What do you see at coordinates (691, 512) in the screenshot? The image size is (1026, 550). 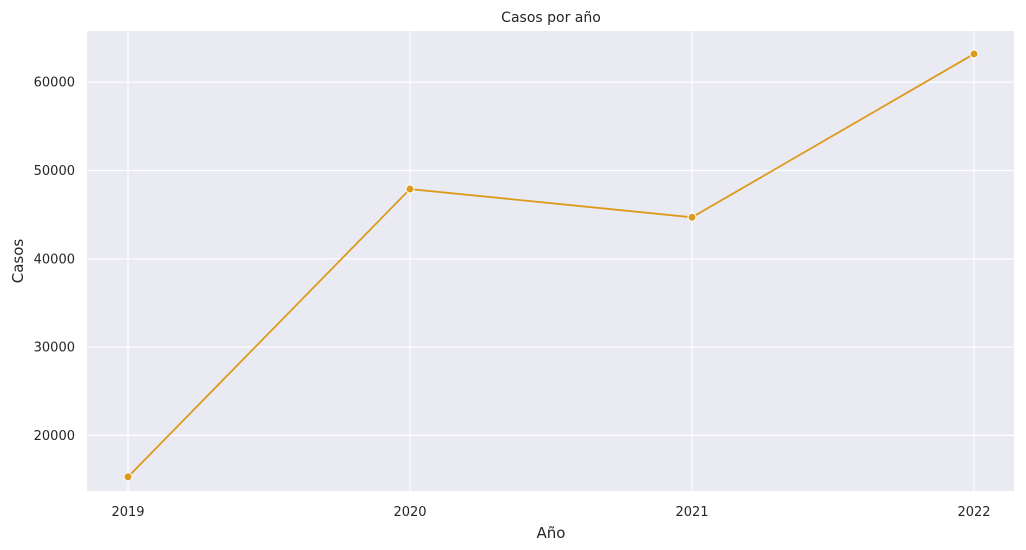 I see `x-tick-label: 2021` at bounding box center [691, 512].